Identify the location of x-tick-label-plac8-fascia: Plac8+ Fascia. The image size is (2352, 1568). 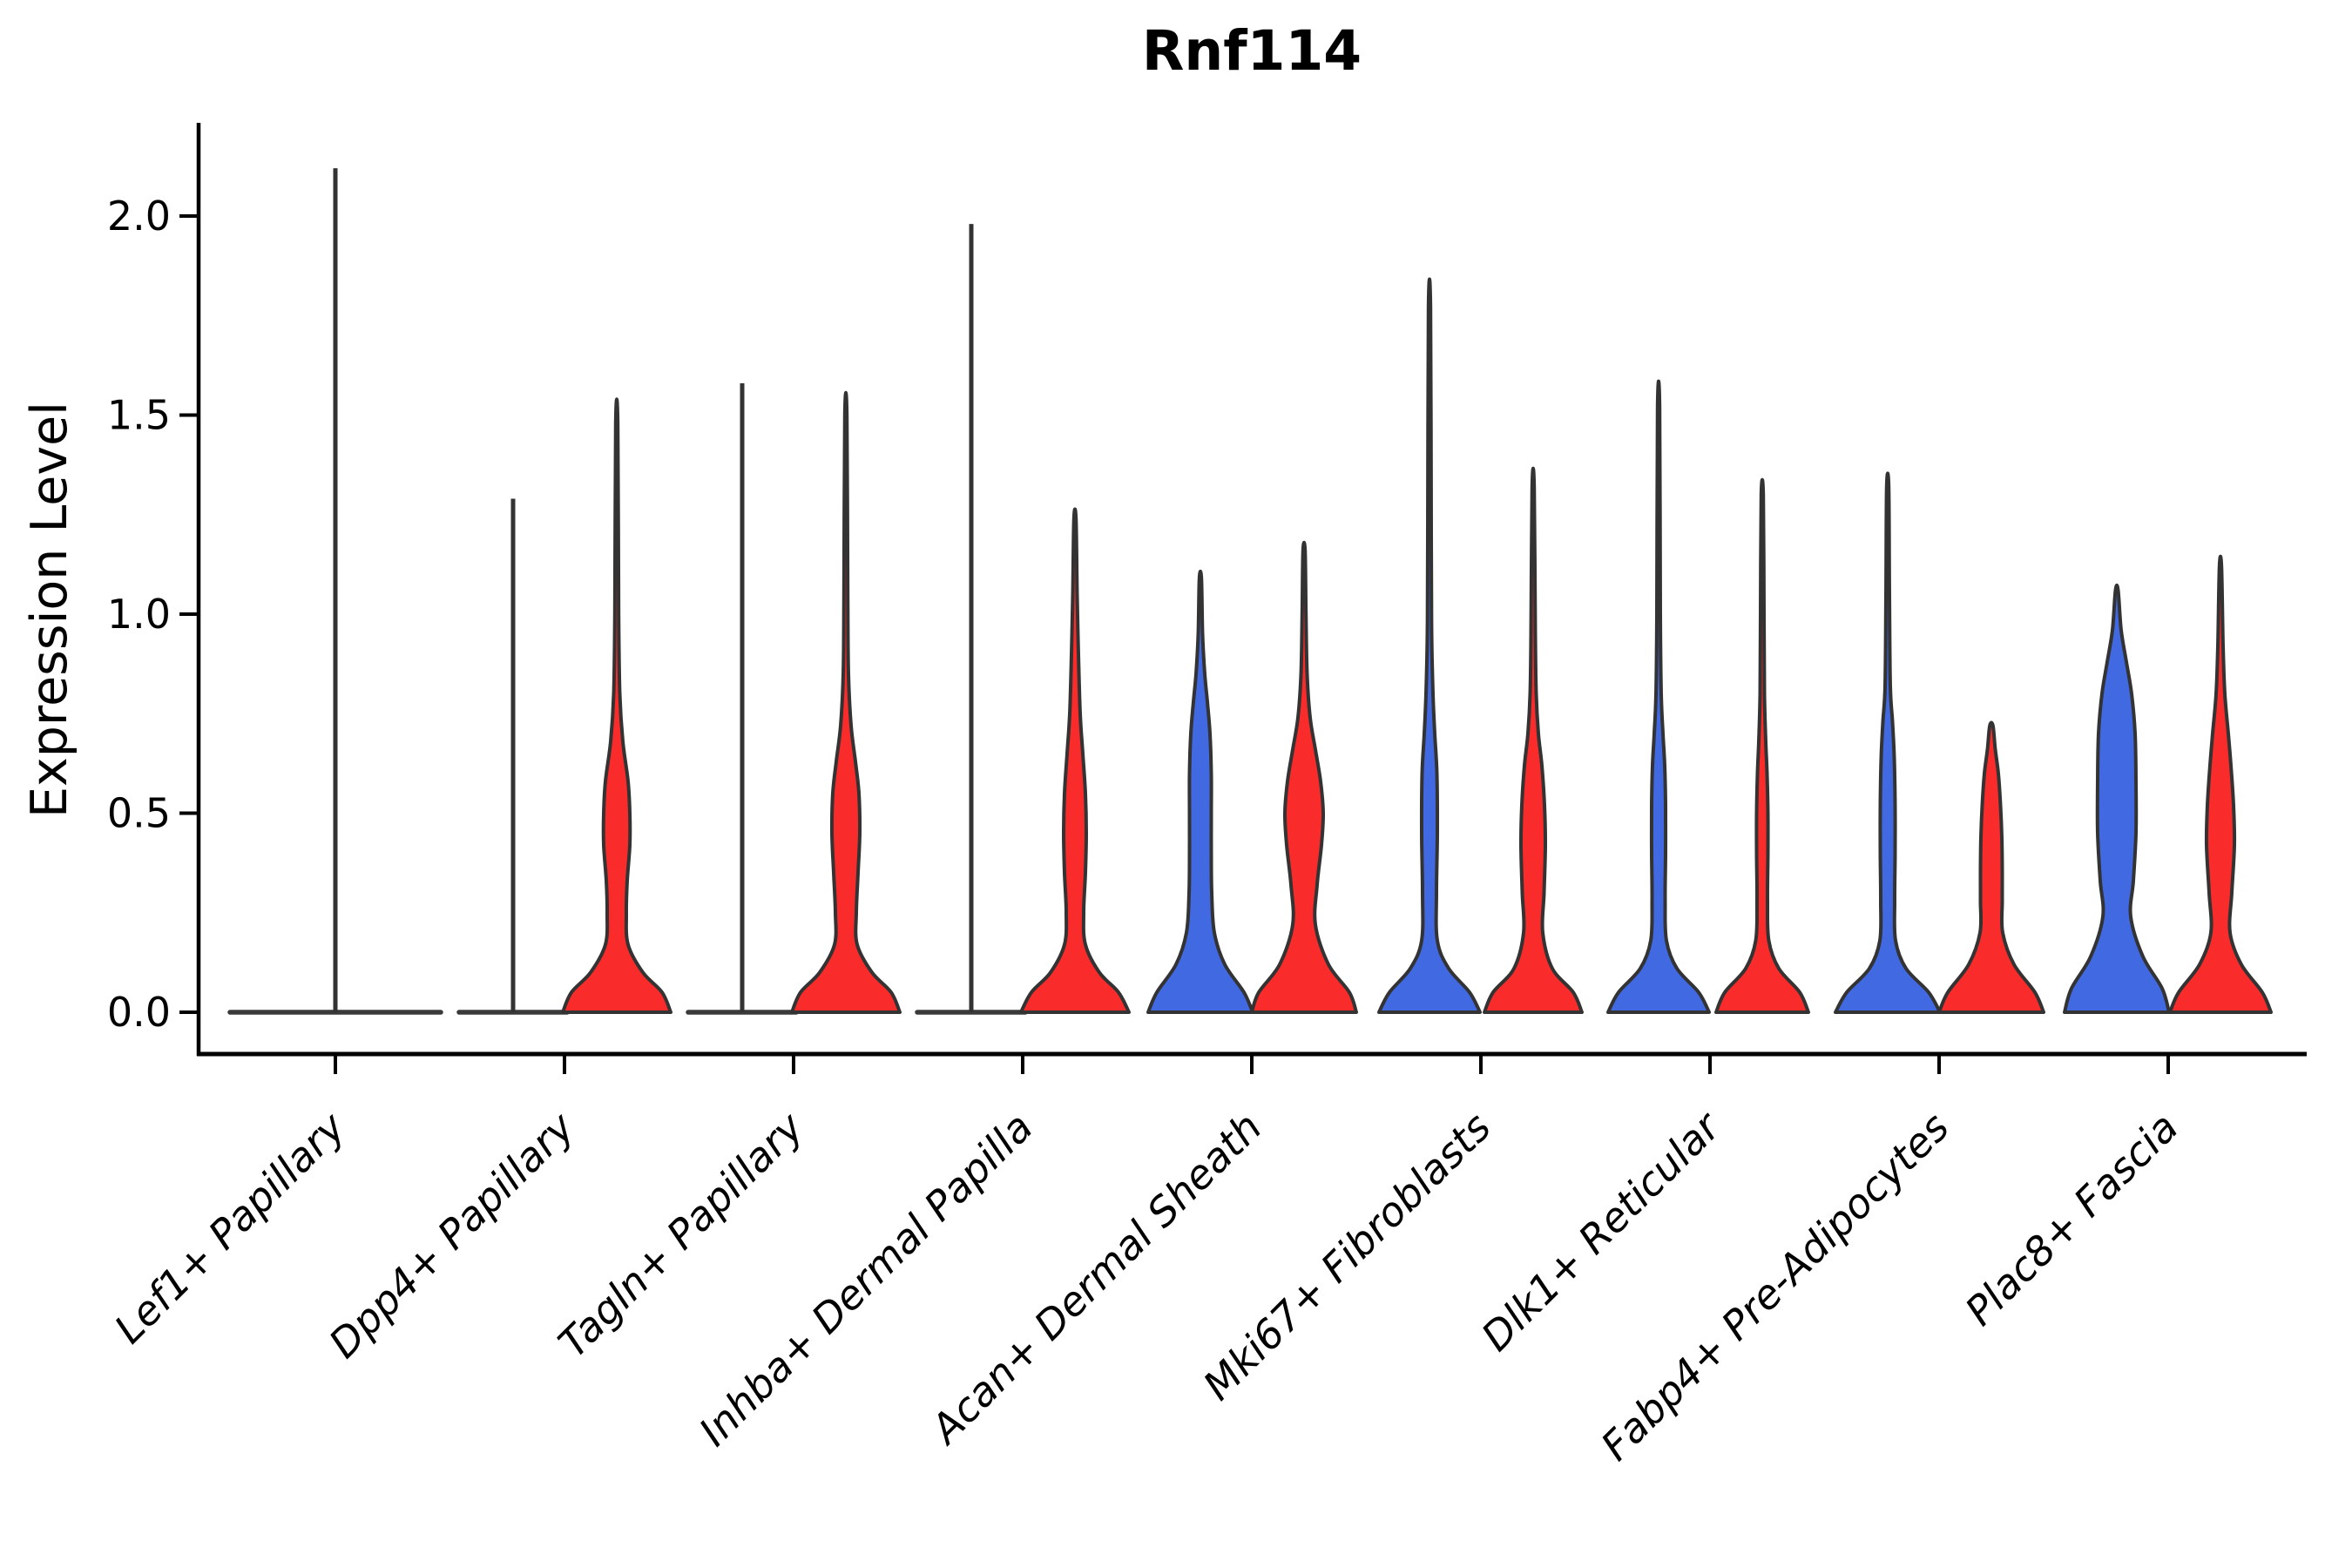
(2071, 1219).